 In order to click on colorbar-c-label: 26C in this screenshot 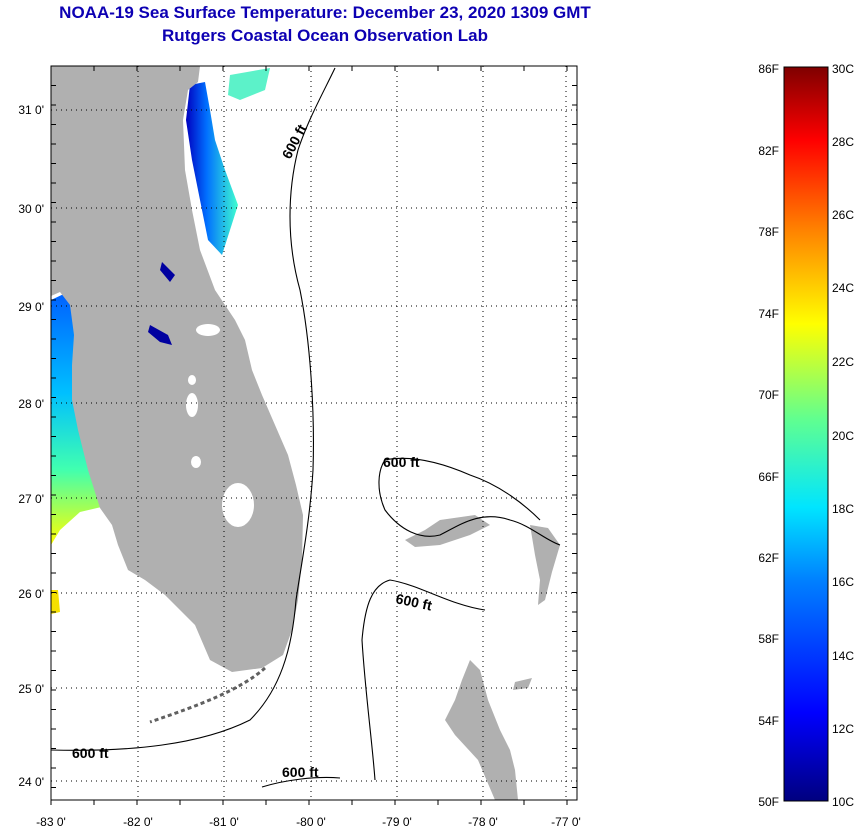, I will do `click(843, 215)`.